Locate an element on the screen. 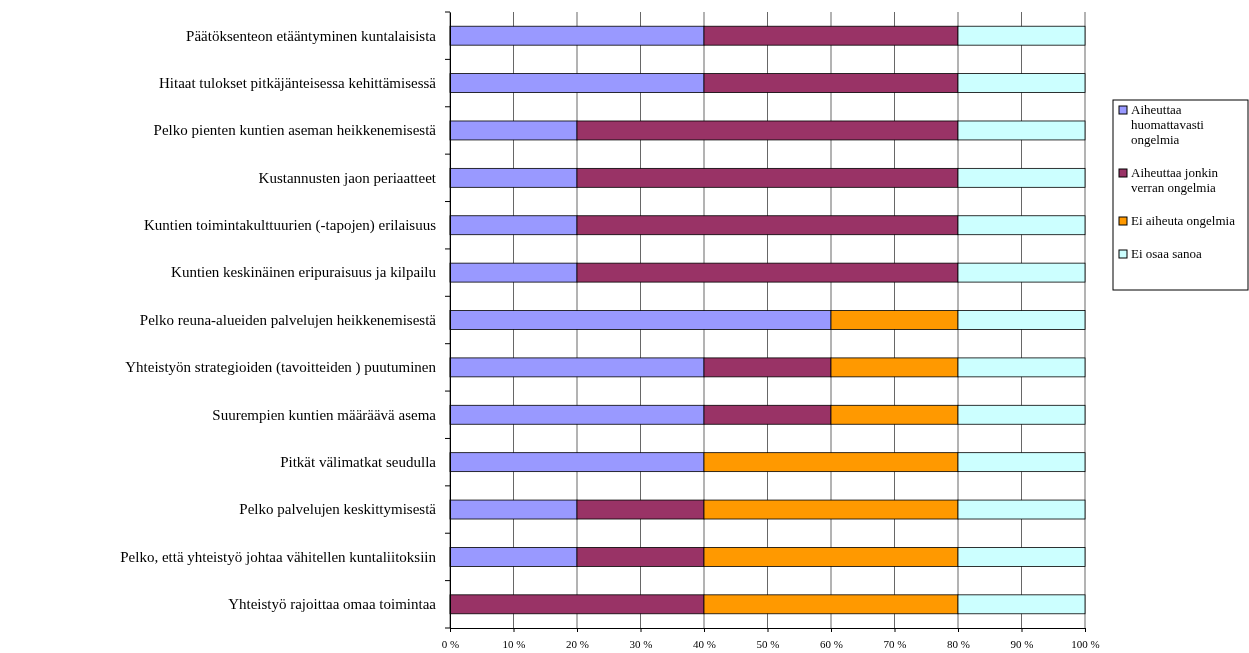  x-tick-label: 80 % is located at coordinates (958, 644).